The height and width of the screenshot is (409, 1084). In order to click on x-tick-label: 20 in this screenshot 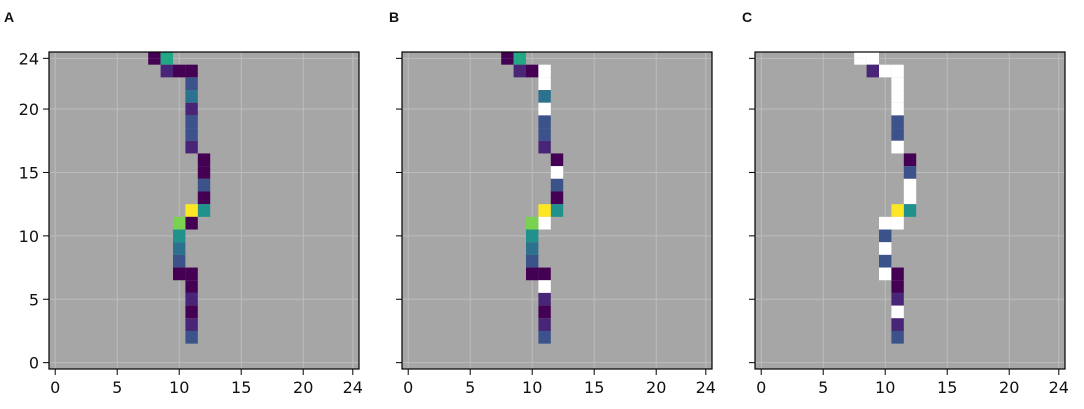, I will do `click(303, 387)`.